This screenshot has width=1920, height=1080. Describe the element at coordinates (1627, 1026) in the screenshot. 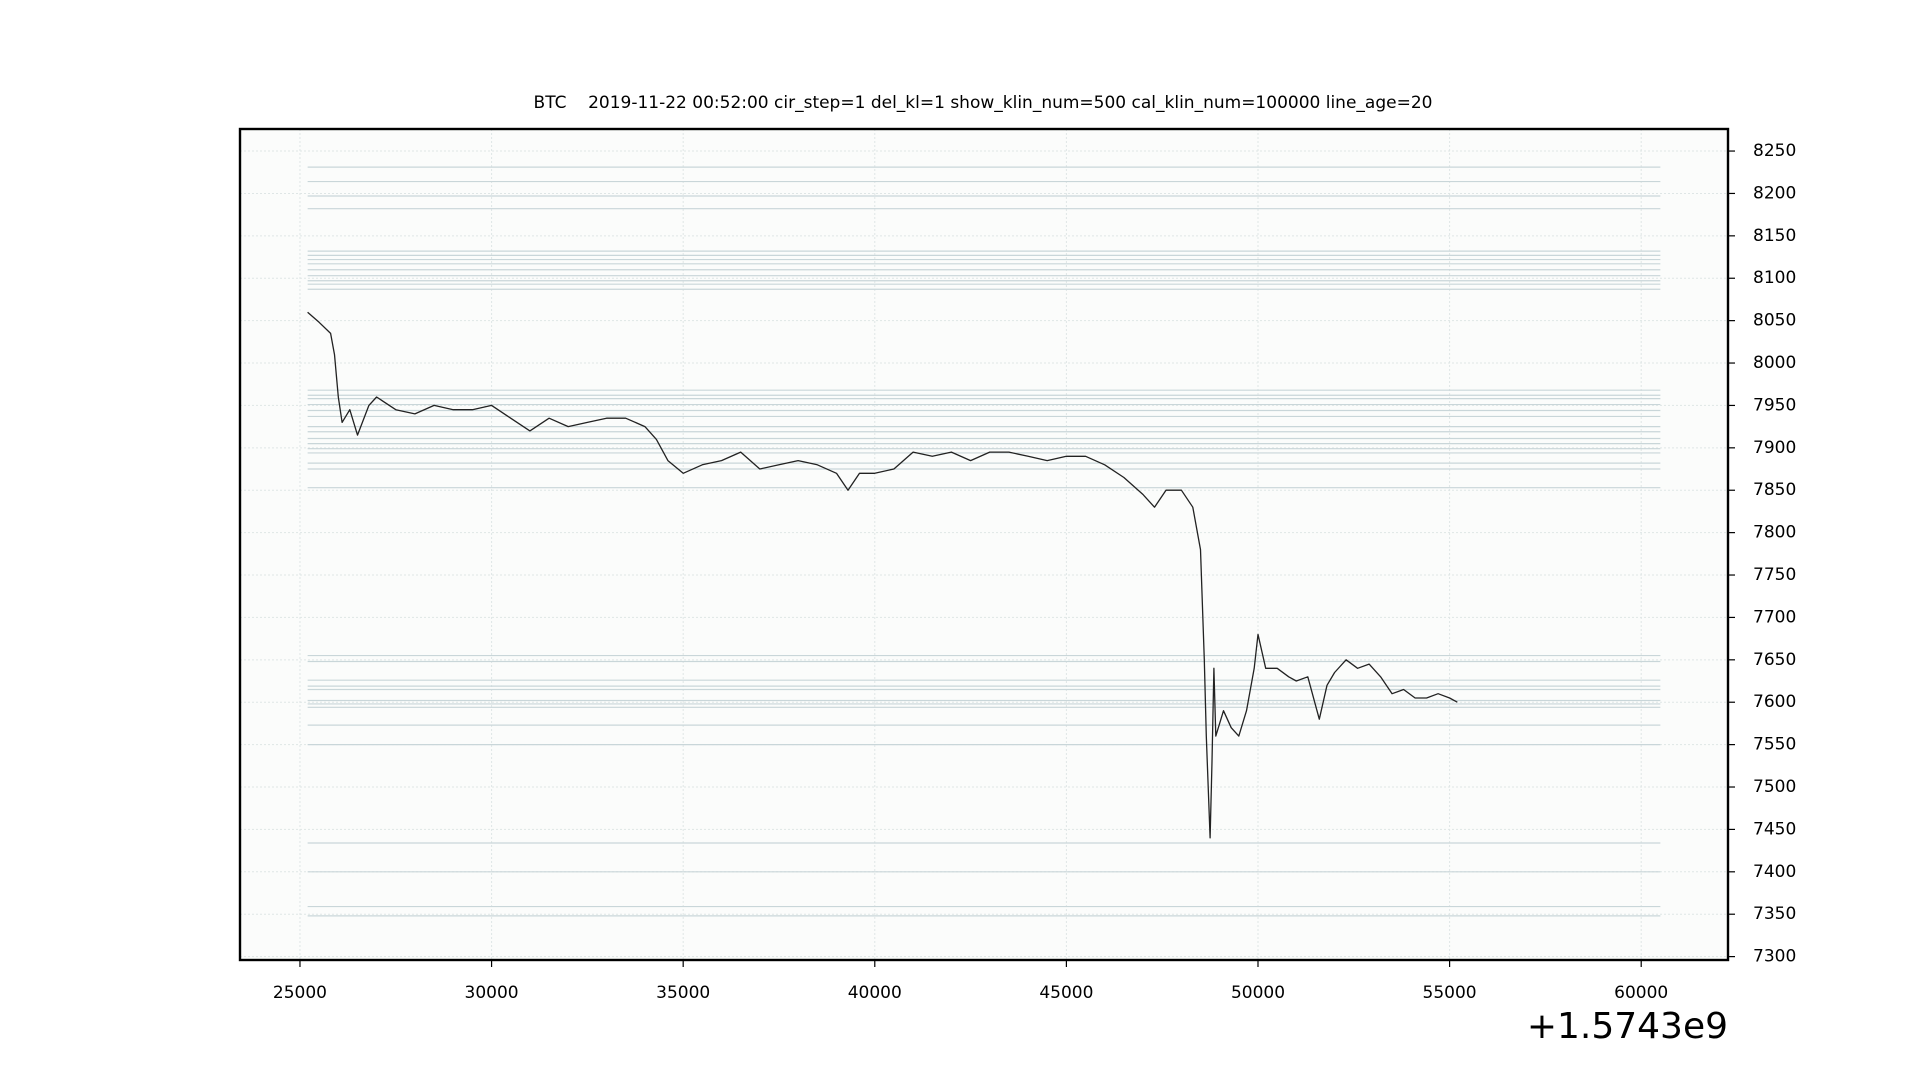

I see `x-offset-label: +1.5743e9` at that location.